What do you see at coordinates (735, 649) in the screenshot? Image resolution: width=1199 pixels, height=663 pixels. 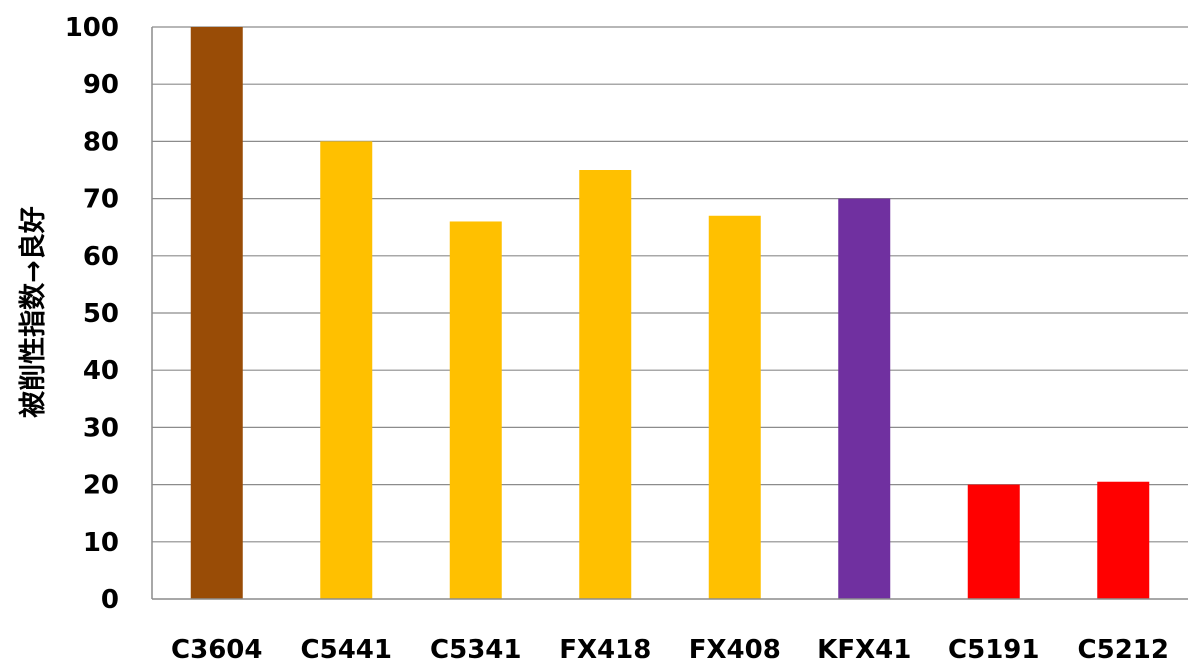 I see `x-tick-label: FX408` at bounding box center [735, 649].